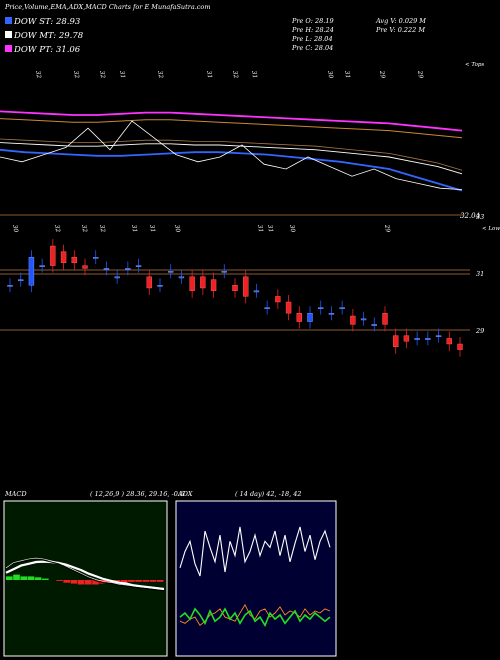  What do you see at coordinates (255, 617) in the screenshot?
I see `adx-green-line` at bounding box center [255, 617].